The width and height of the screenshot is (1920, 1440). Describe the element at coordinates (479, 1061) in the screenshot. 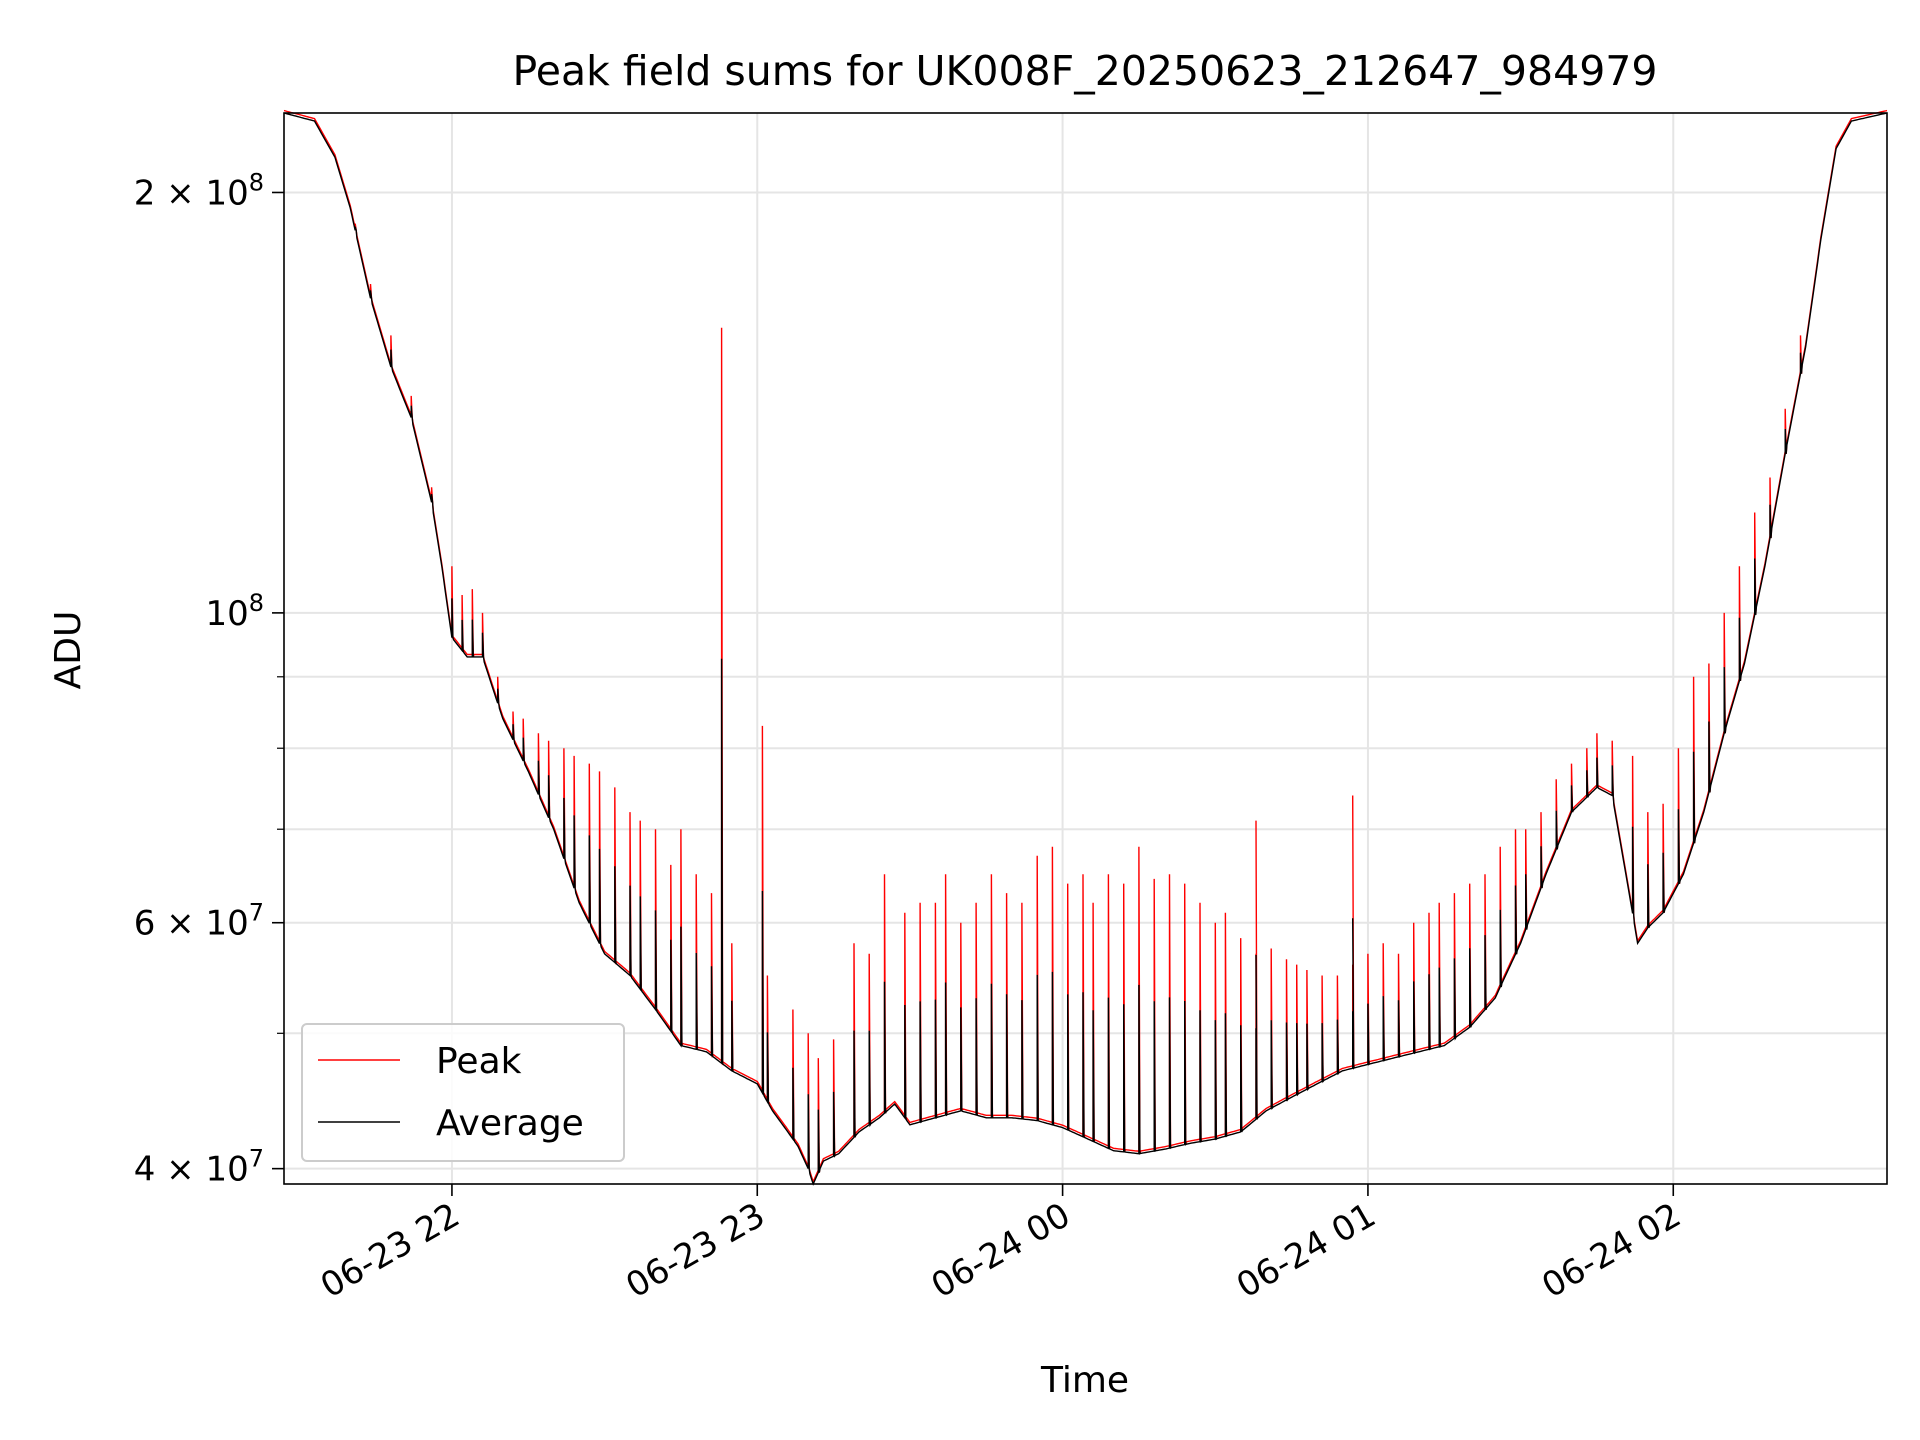

I see `legend-label-peak: Peak` at that location.